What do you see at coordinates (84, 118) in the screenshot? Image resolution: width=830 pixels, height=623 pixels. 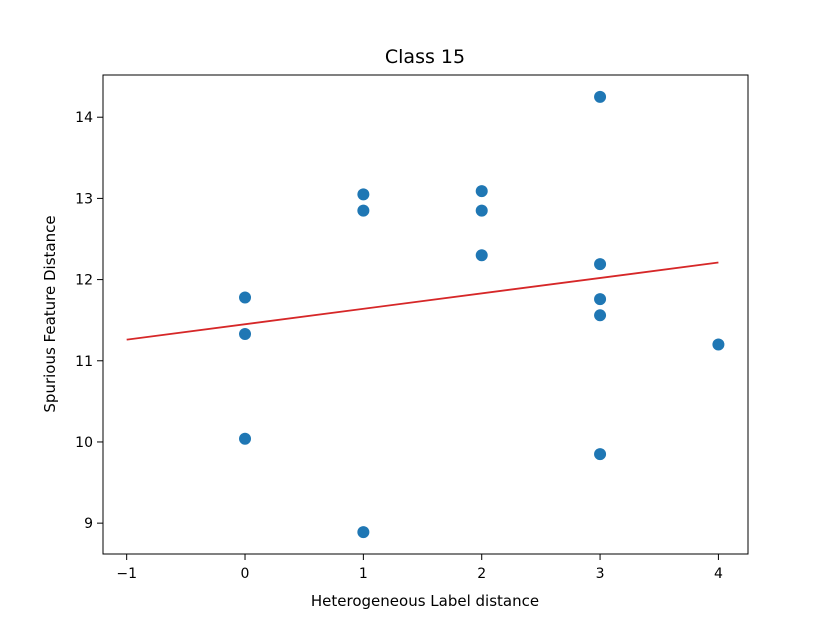 I see `y-tick-label: 14` at bounding box center [84, 118].